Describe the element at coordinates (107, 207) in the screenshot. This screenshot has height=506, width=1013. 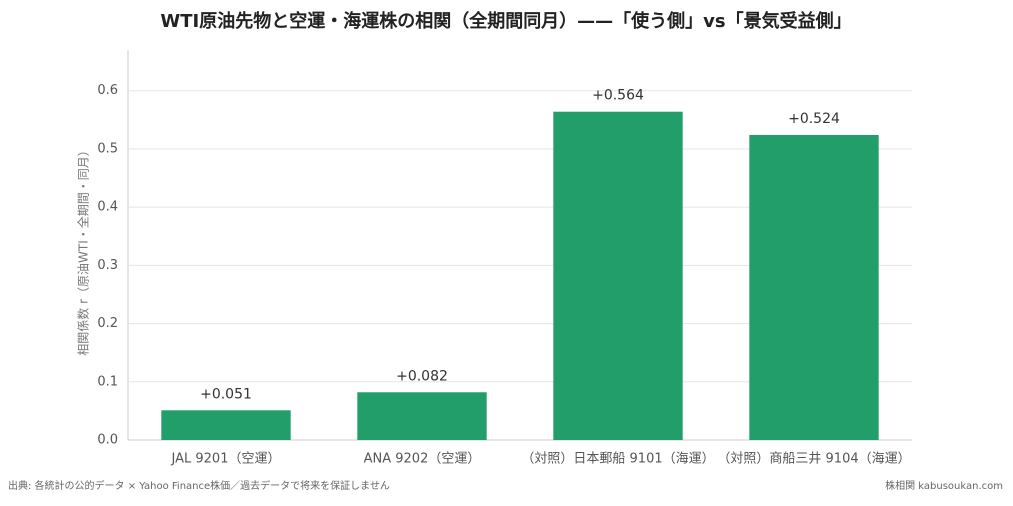
I see `y-tick-label: 0.4` at that location.